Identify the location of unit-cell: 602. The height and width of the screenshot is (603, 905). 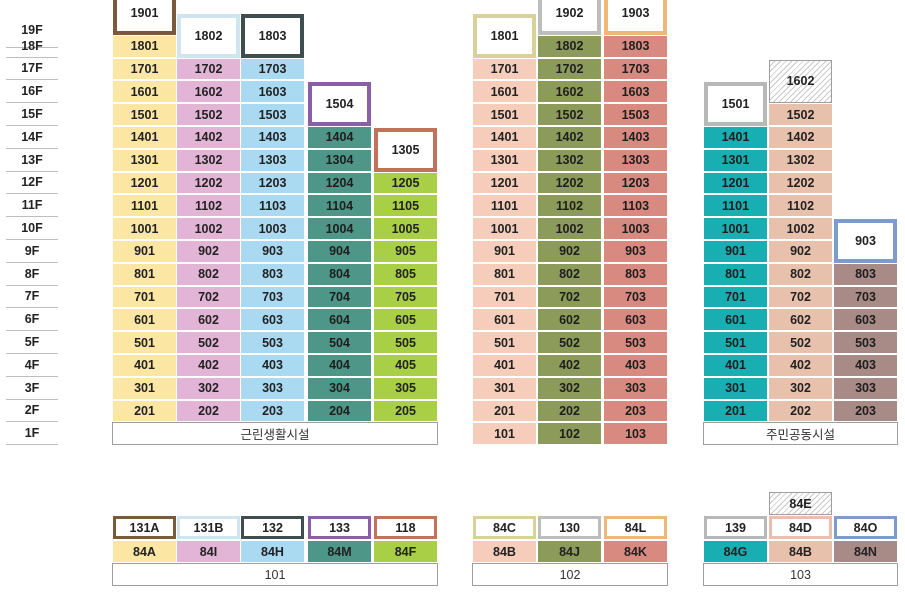
(208, 320).